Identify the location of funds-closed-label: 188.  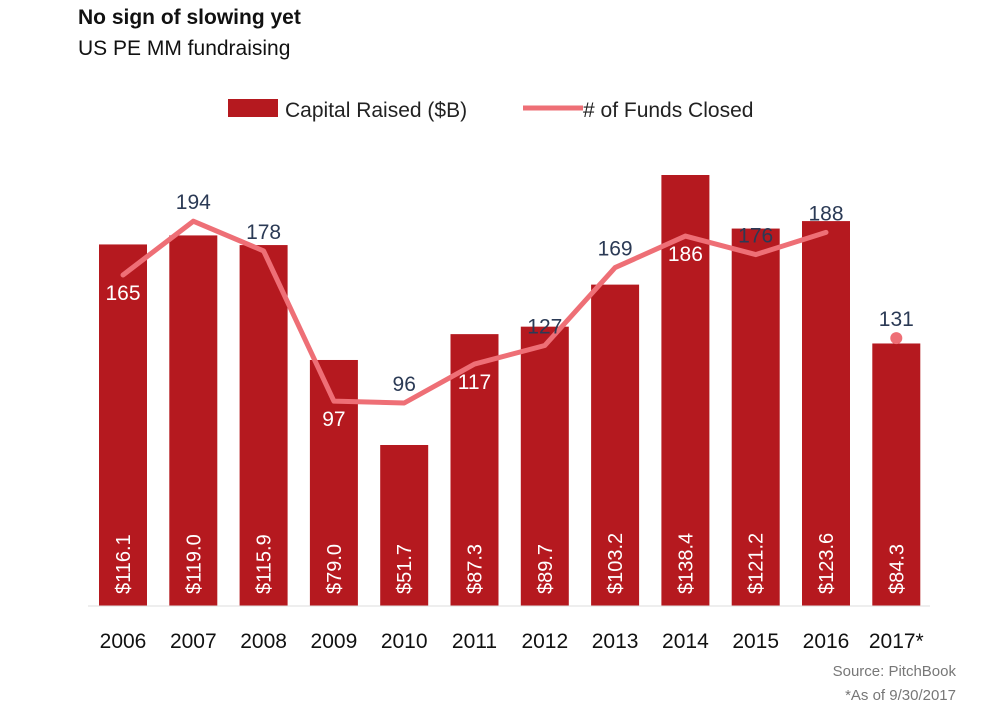
(825, 213).